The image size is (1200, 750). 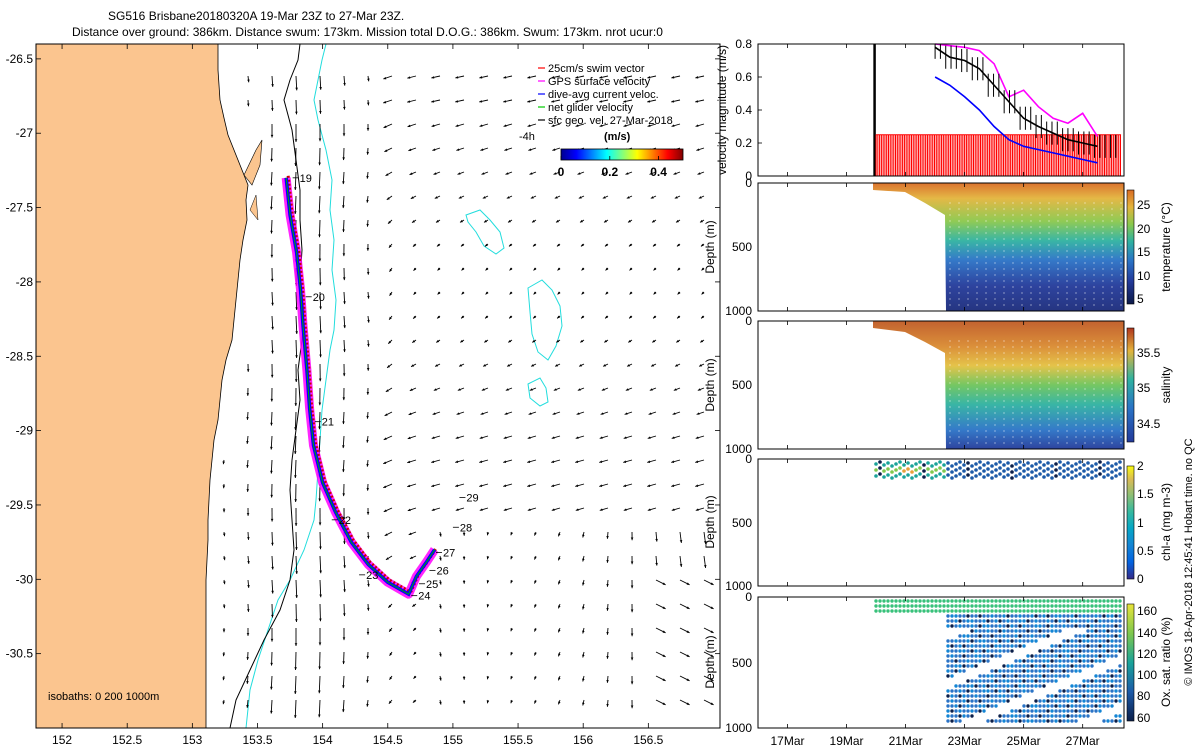 I want to click on oxygen-colorbar, so click(x=1130, y=662).